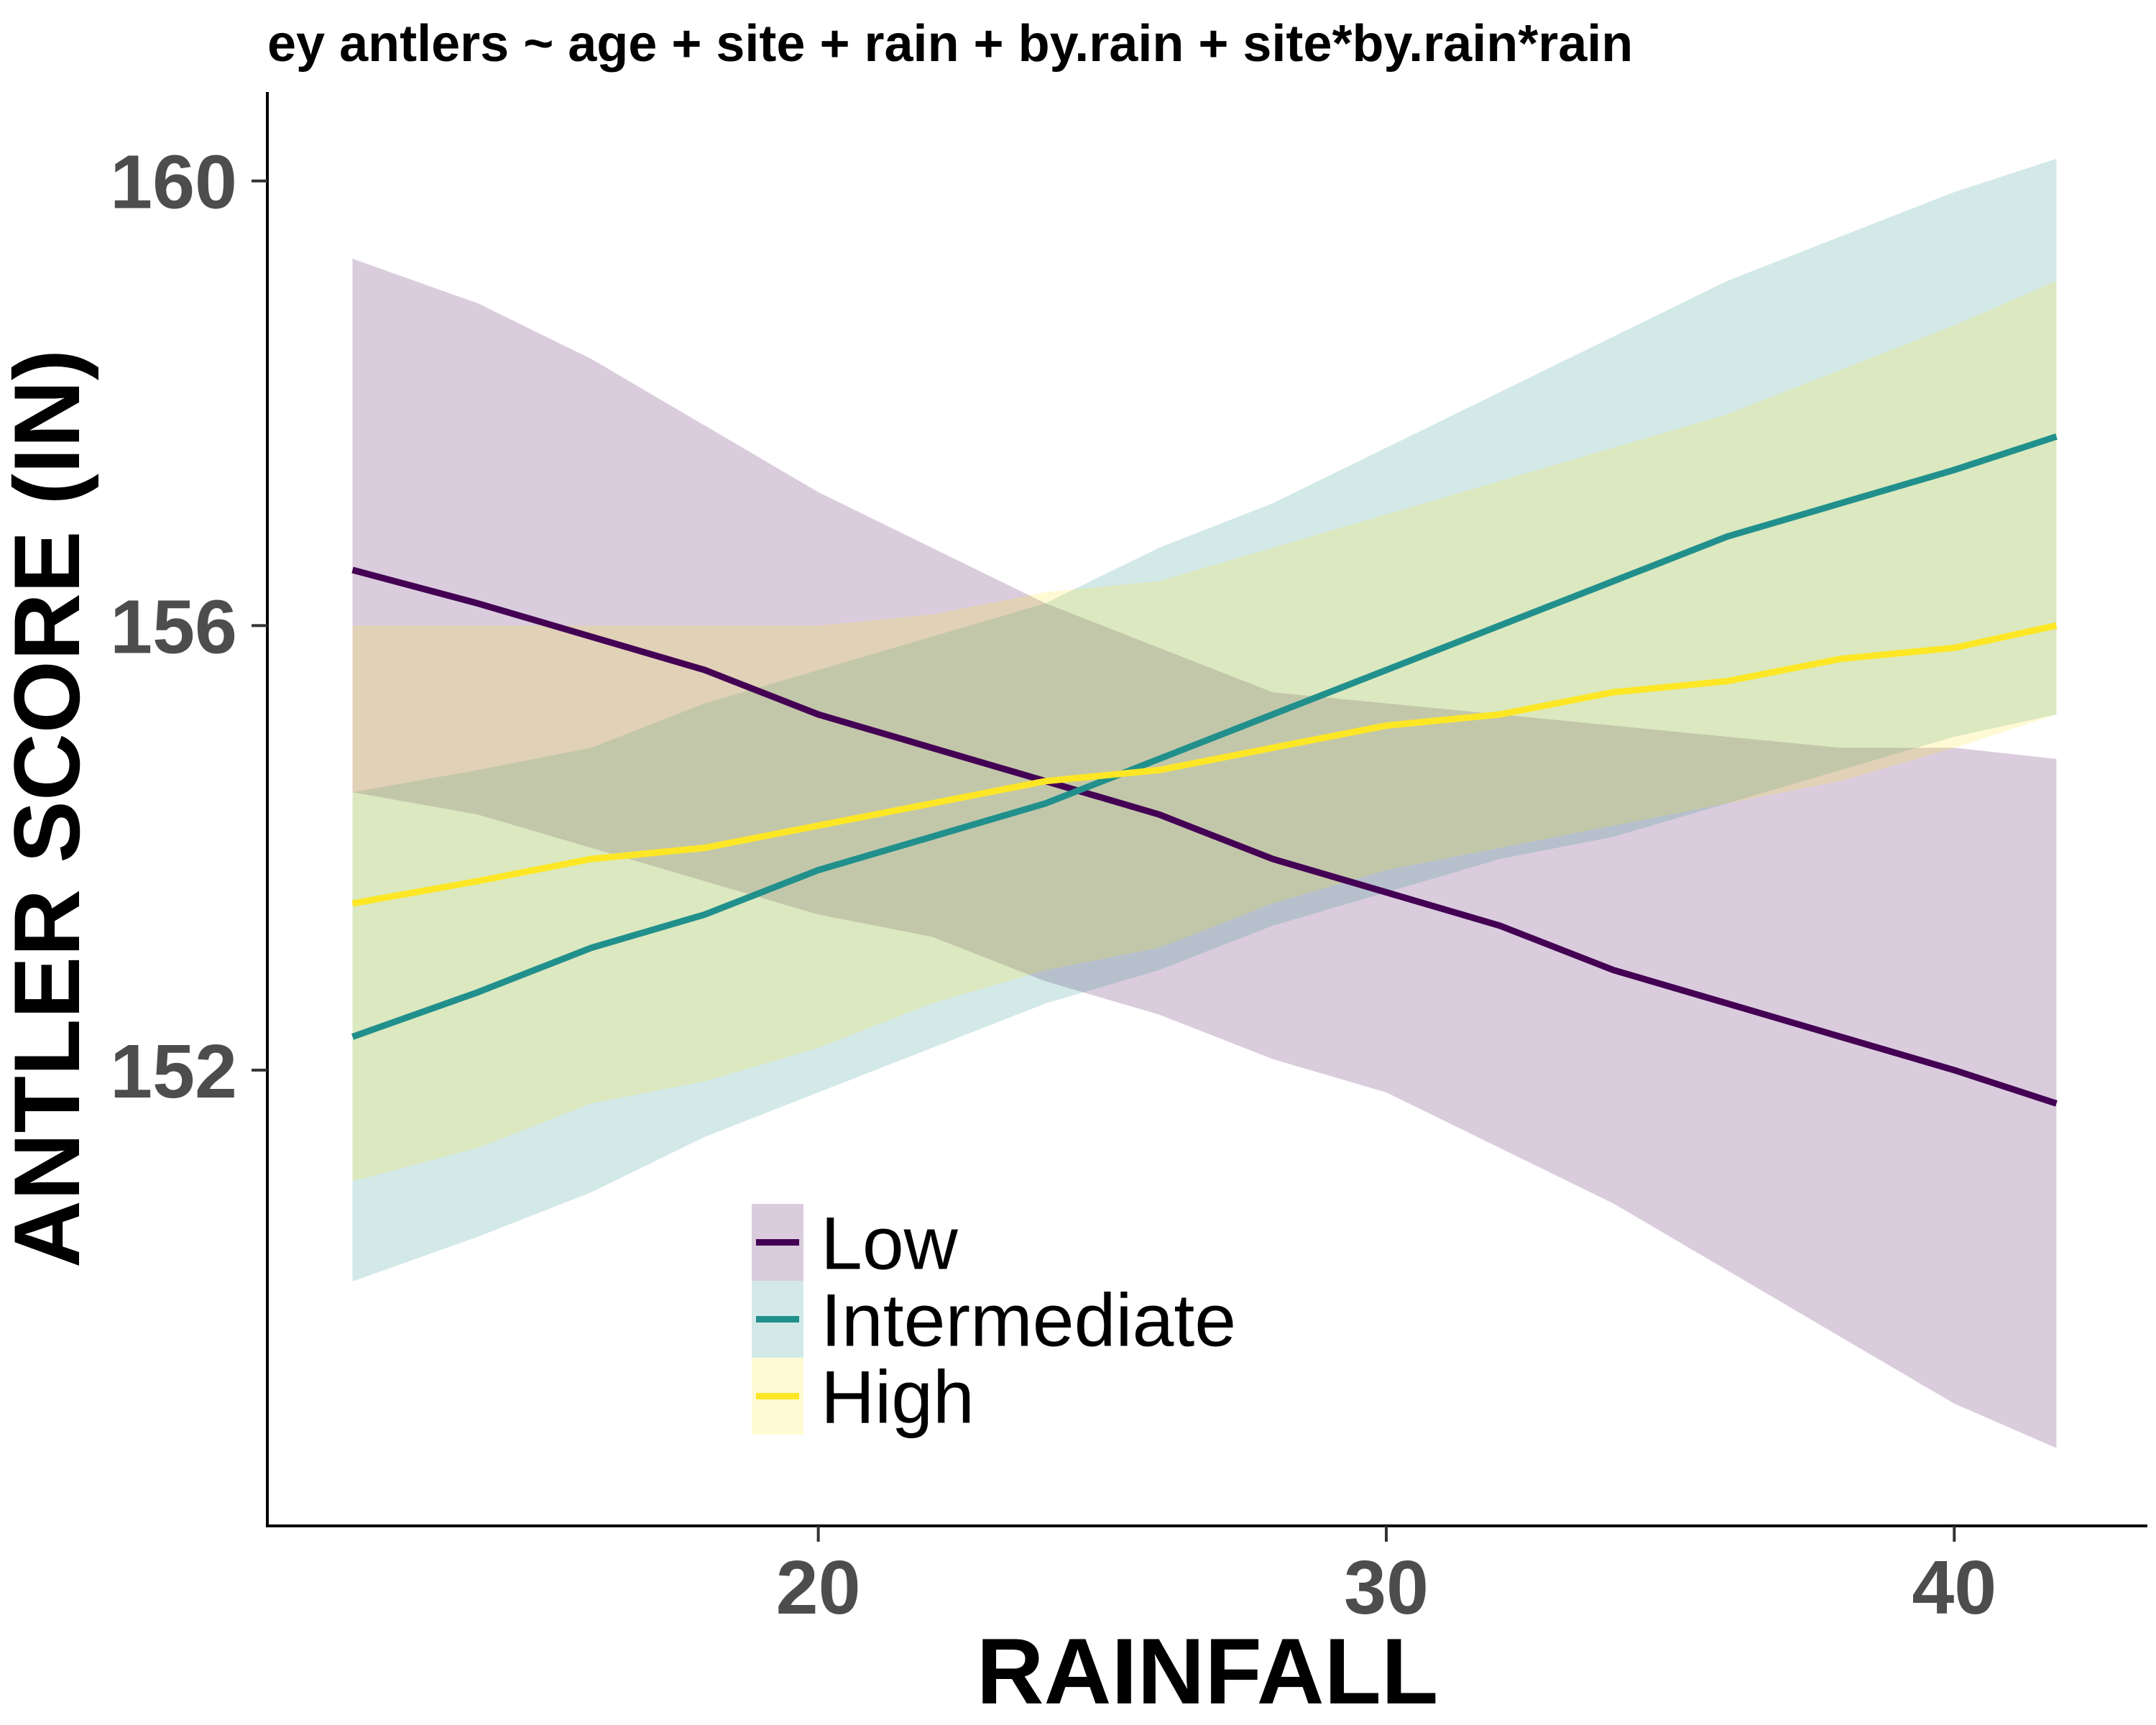 This screenshot has height=1725, width=2156. Describe the element at coordinates (173, 182) in the screenshot. I see `y-tick-label: 160` at that location.